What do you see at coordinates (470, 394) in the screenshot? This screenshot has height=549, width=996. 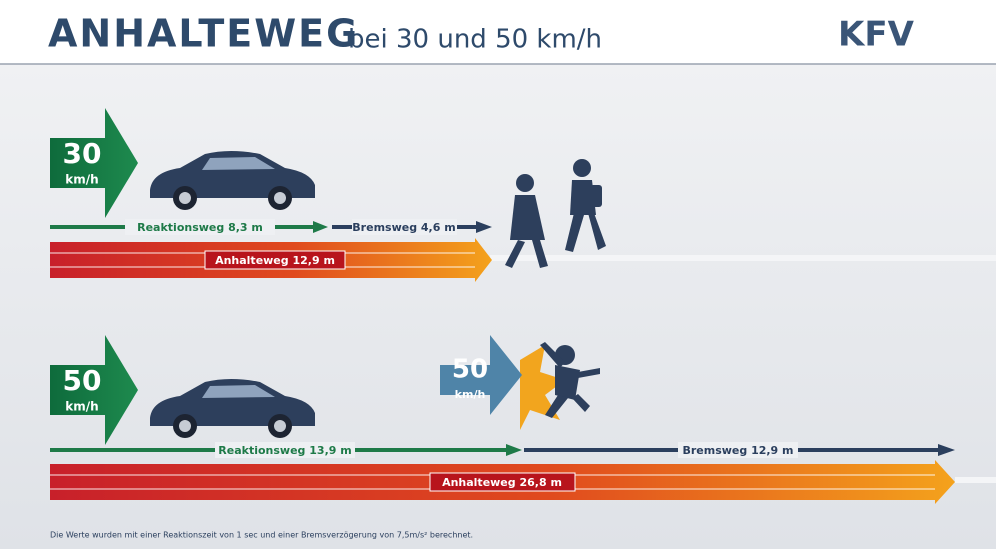 I see `impact-unit: km/h` at bounding box center [470, 394].